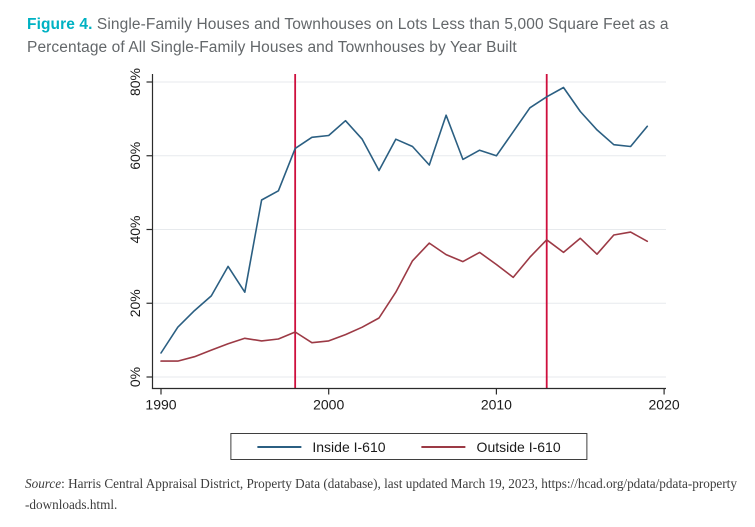 Image resolution: width=755 pixels, height=527 pixels. I want to click on x-tick-label: 1990, so click(160, 405).